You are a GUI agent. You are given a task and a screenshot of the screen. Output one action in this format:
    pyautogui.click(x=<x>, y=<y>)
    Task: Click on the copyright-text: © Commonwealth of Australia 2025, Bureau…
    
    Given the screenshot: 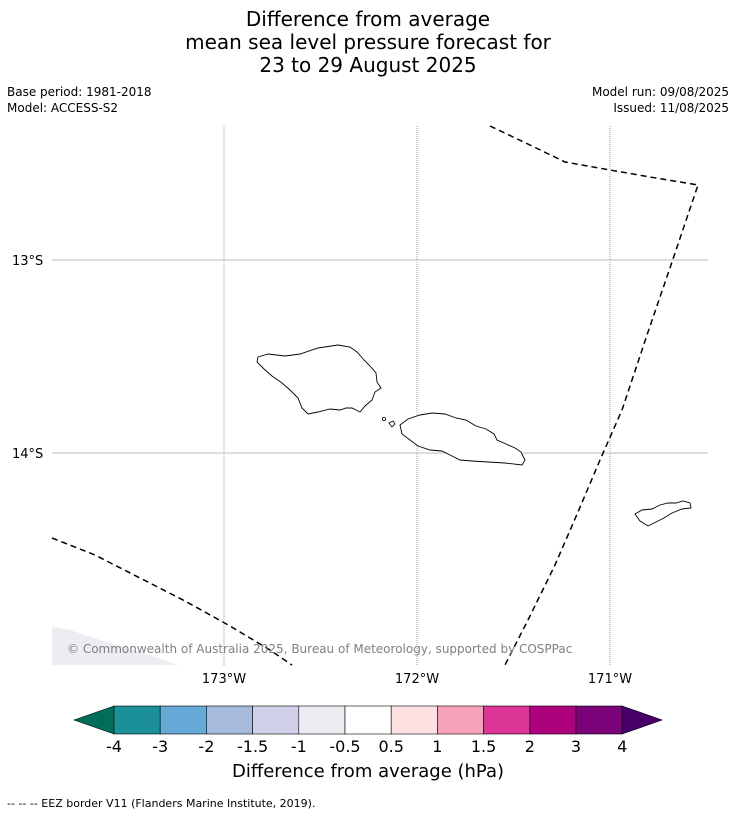 What is the action you would take?
    pyautogui.click(x=319, y=649)
    